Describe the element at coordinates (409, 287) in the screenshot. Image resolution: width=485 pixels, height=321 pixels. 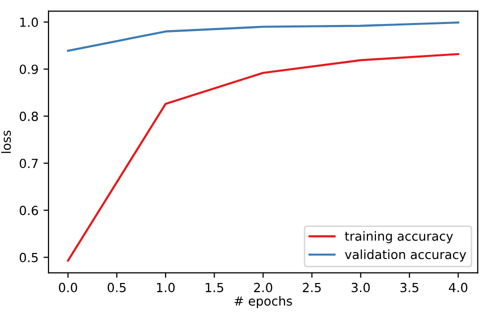
I see `x-tick-label: 3.5` at that location.